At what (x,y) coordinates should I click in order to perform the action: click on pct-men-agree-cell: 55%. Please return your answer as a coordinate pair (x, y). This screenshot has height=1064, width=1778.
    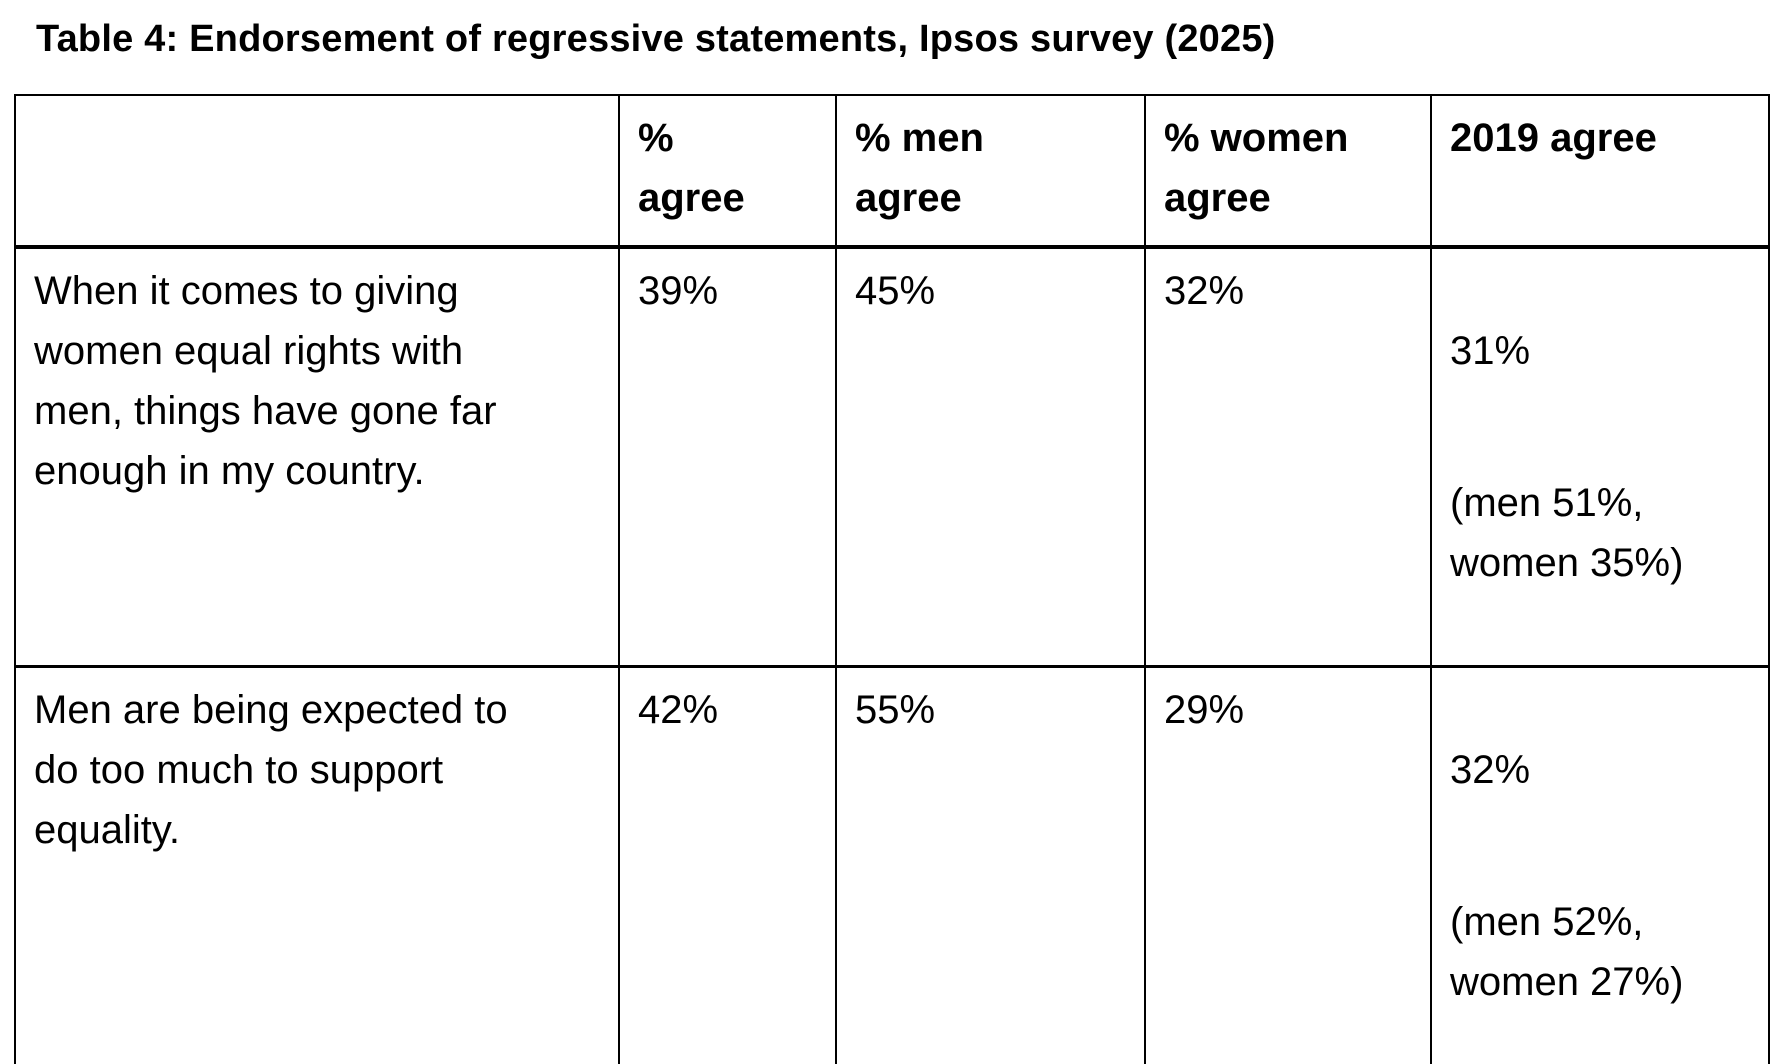
    Looking at the image, I should click on (990, 864).